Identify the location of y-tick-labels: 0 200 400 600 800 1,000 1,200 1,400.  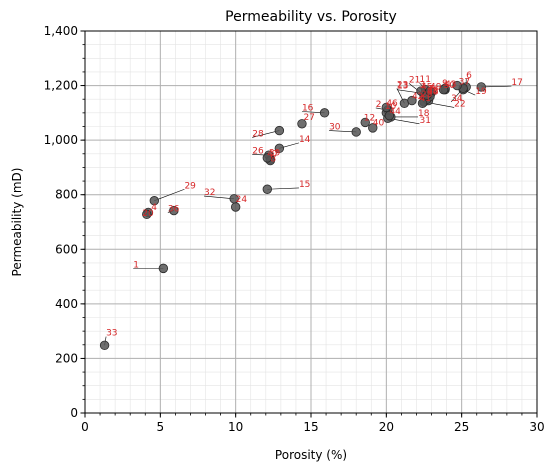
(61, 222).